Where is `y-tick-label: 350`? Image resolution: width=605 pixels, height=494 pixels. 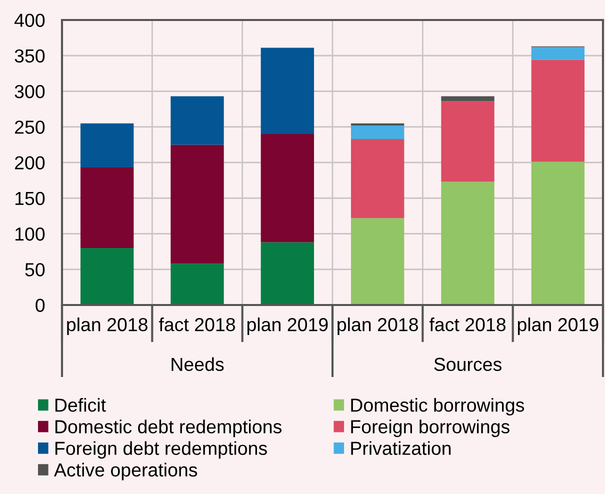
y-tick-label: 350 is located at coordinates (29, 56).